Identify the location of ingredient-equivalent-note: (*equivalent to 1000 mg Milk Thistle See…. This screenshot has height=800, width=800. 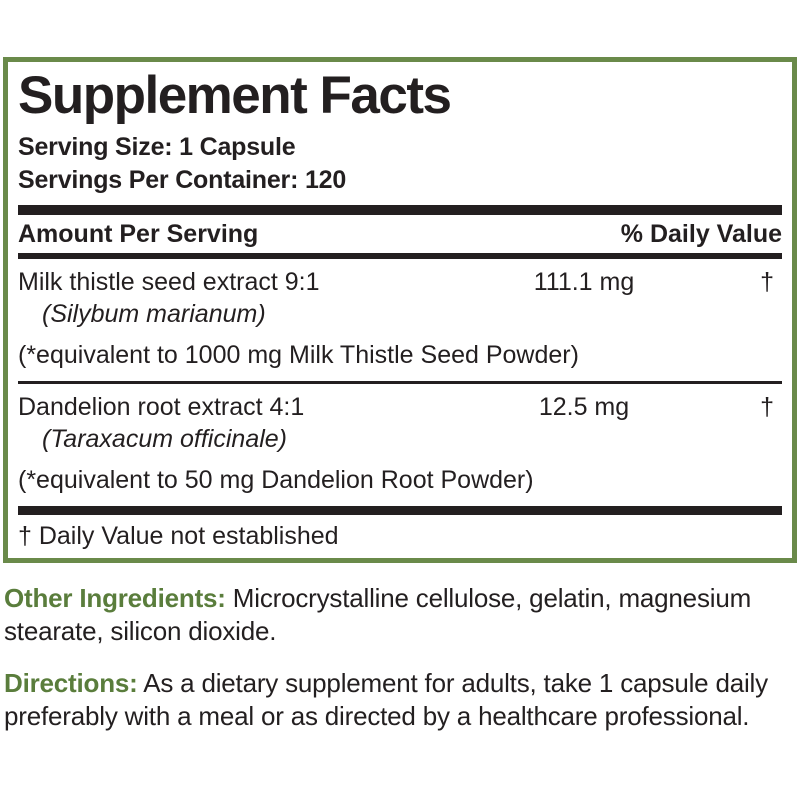
(298, 355).